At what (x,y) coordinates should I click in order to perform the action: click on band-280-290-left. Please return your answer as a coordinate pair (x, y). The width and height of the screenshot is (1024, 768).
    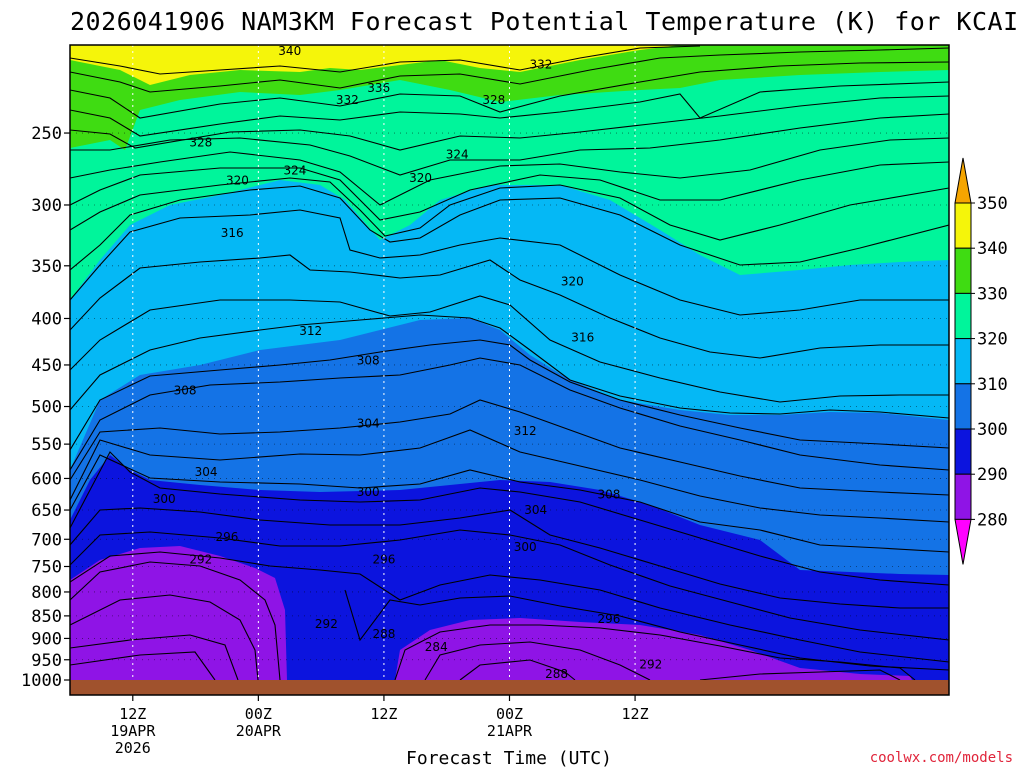
    Looking at the image, I should click on (178, 618).